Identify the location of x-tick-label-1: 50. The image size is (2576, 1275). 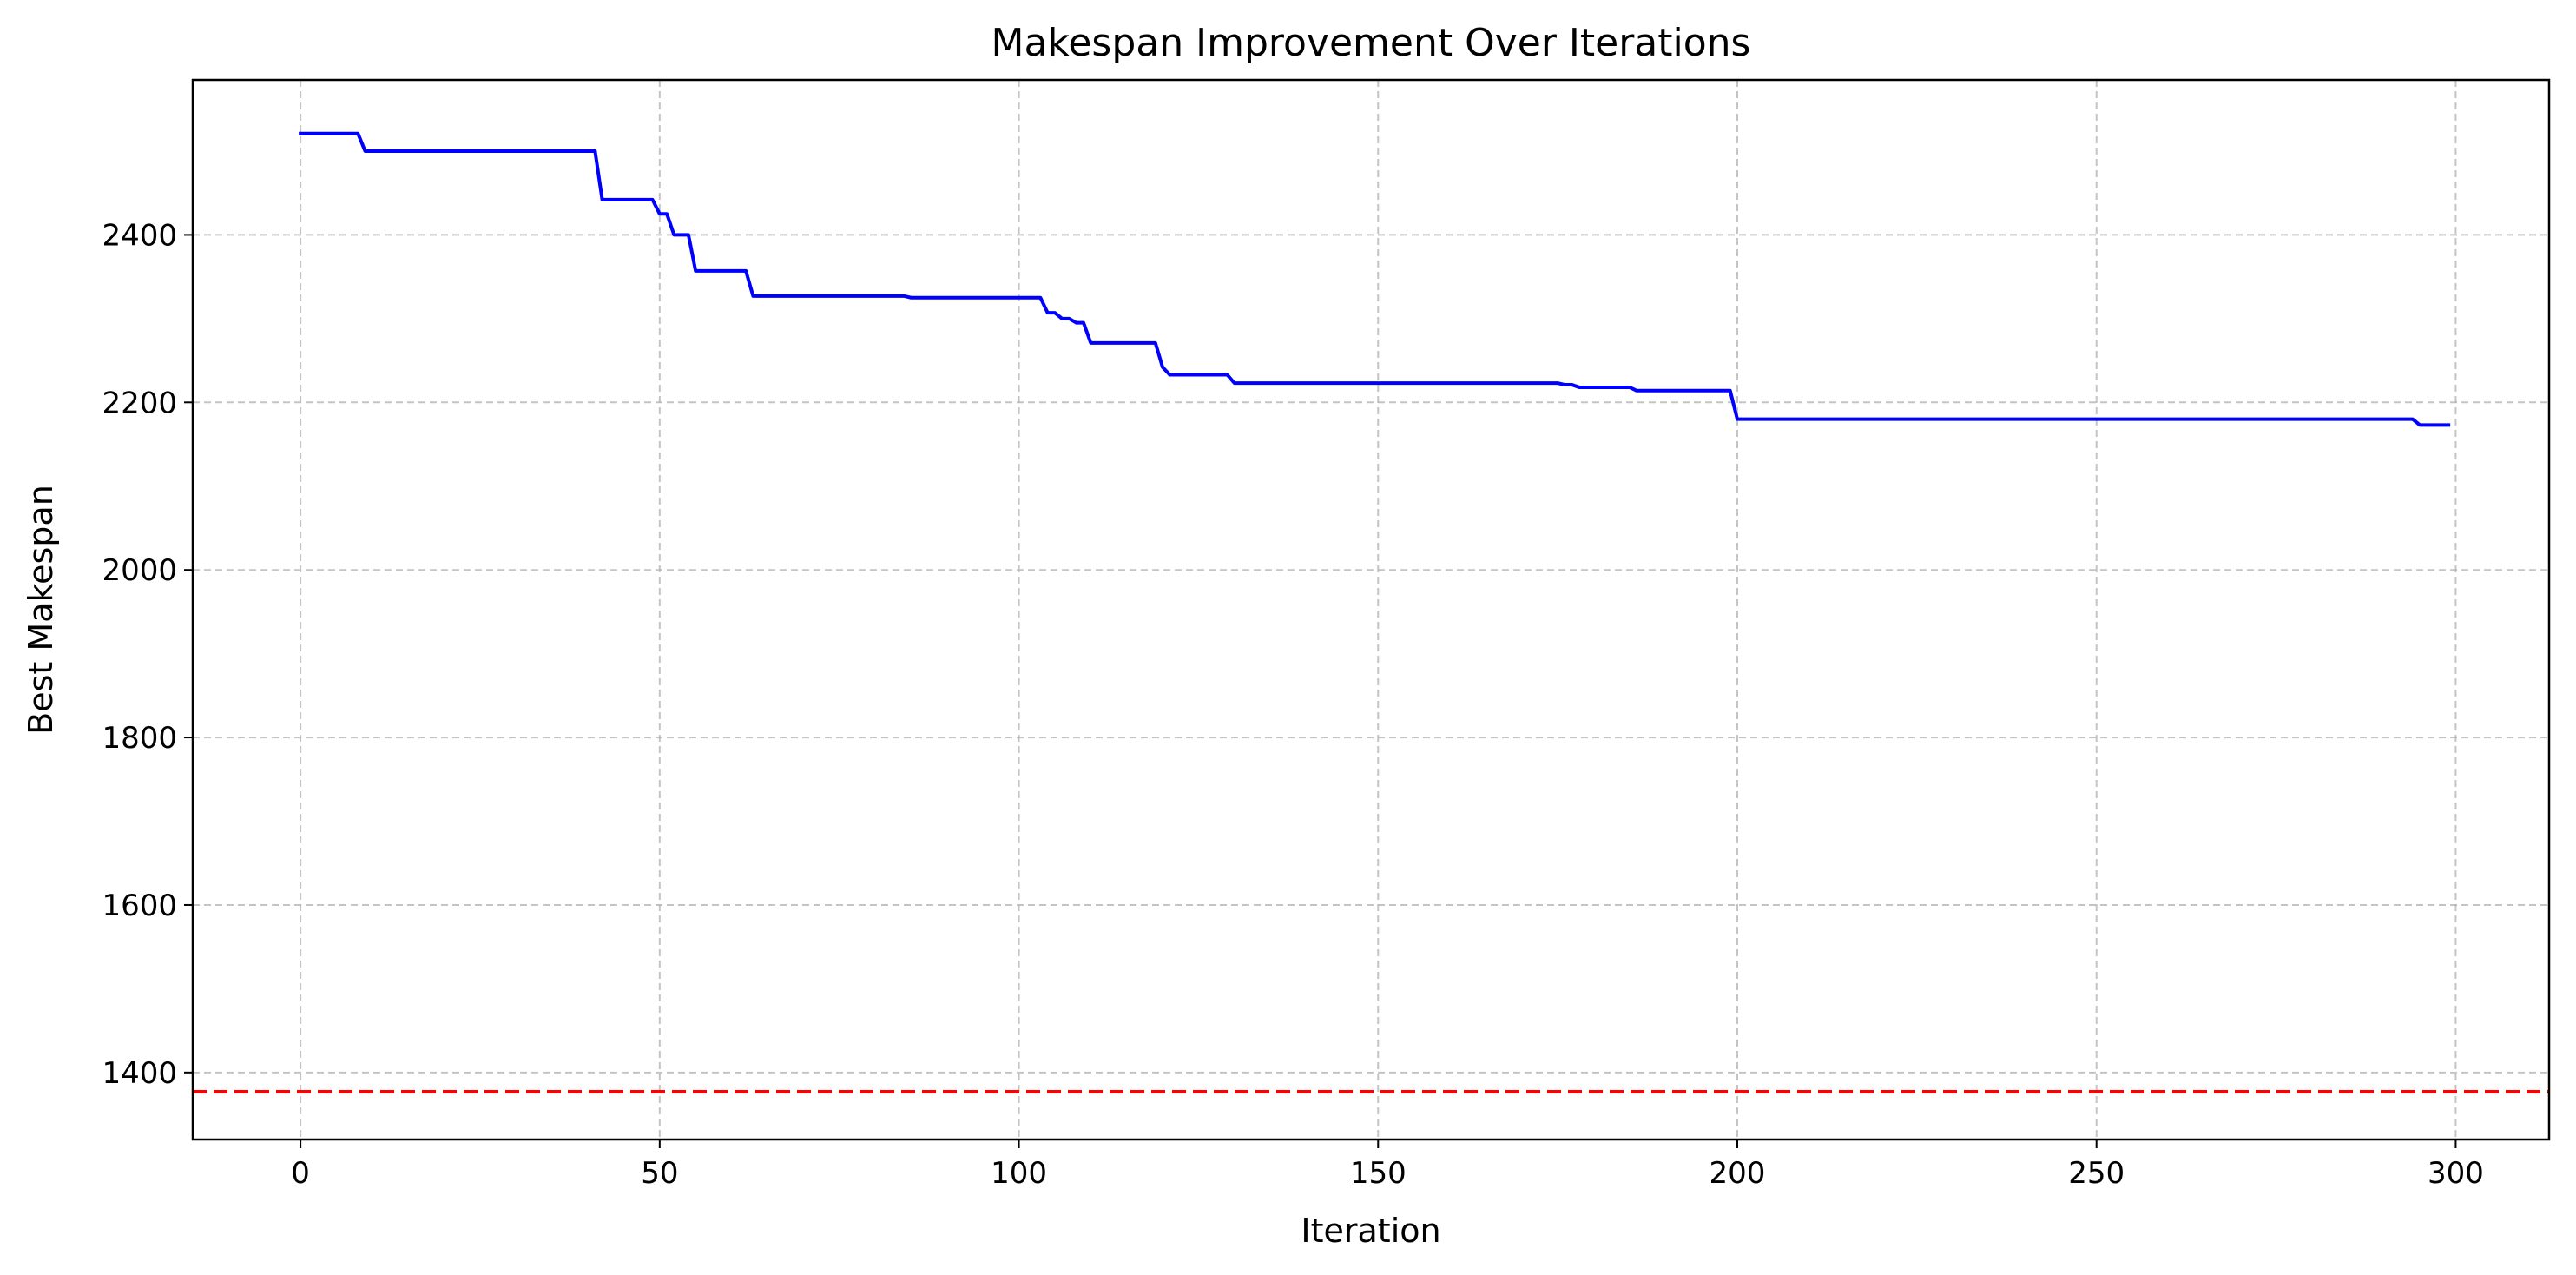
(659, 1174).